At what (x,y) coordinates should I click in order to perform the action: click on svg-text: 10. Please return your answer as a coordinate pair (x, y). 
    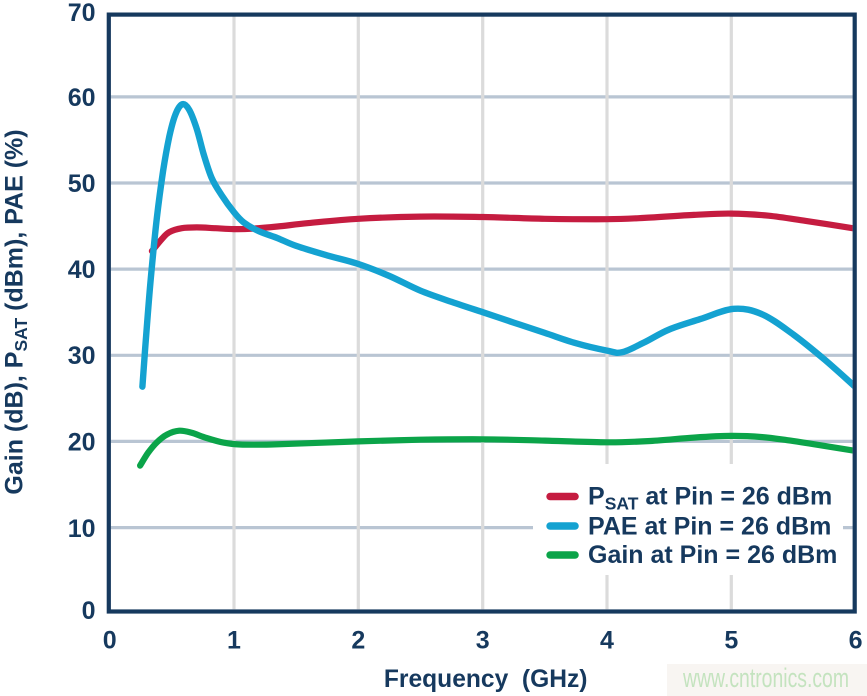
    Looking at the image, I should click on (82, 529).